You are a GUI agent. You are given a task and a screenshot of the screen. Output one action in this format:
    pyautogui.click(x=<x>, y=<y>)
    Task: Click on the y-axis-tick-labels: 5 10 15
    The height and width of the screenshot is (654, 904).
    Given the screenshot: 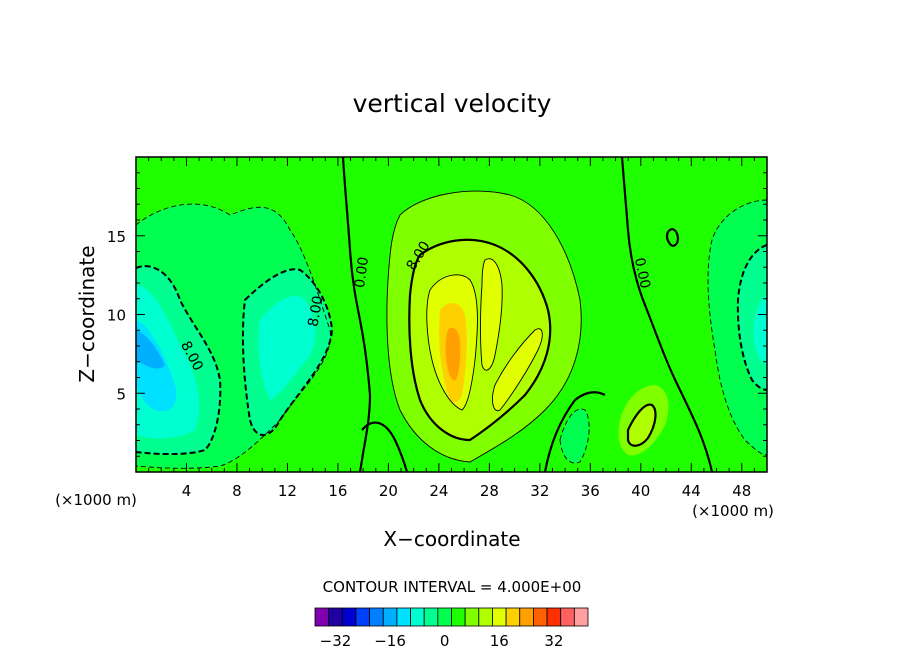 What is the action you would take?
    pyautogui.click(x=116, y=316)
    